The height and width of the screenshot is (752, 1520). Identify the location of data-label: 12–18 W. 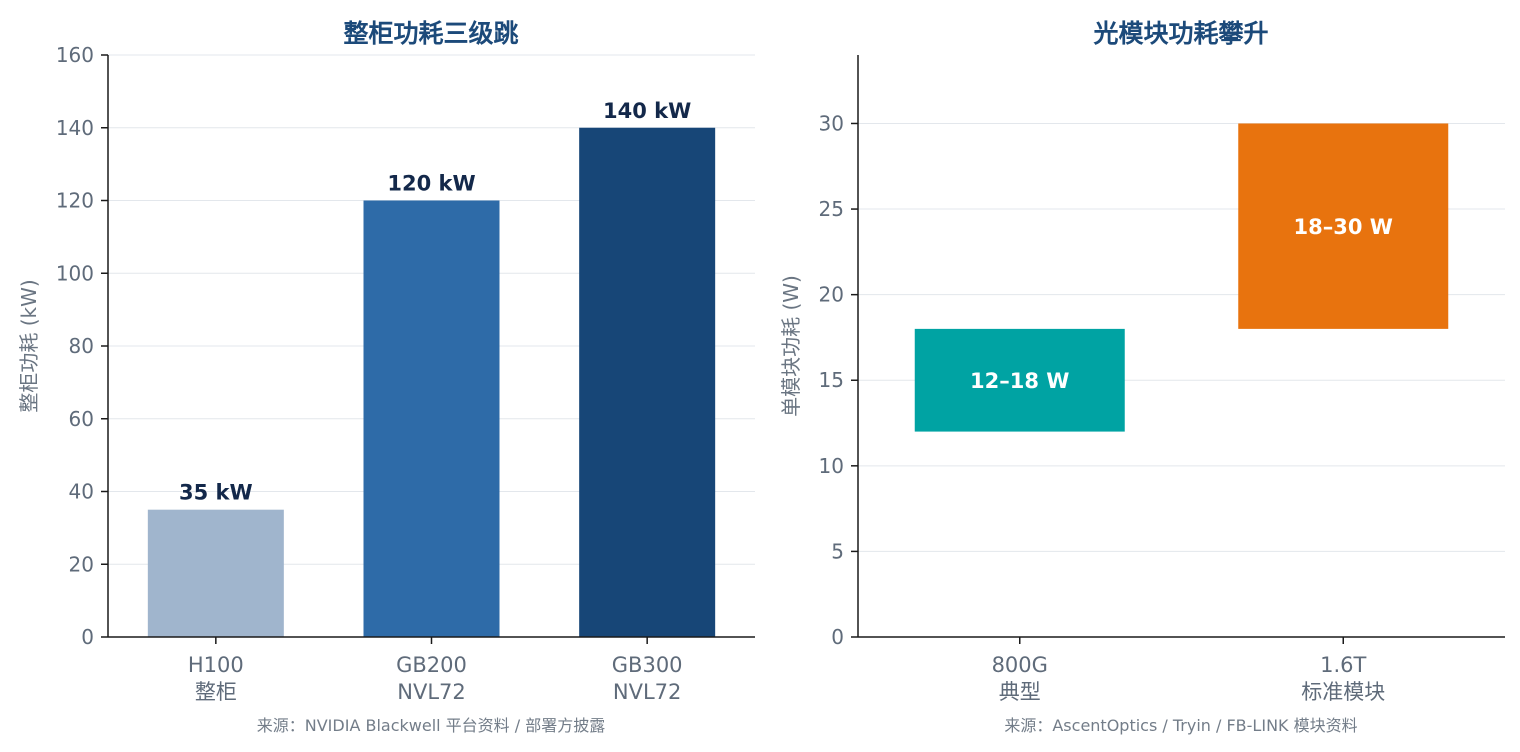
(1019, 381).